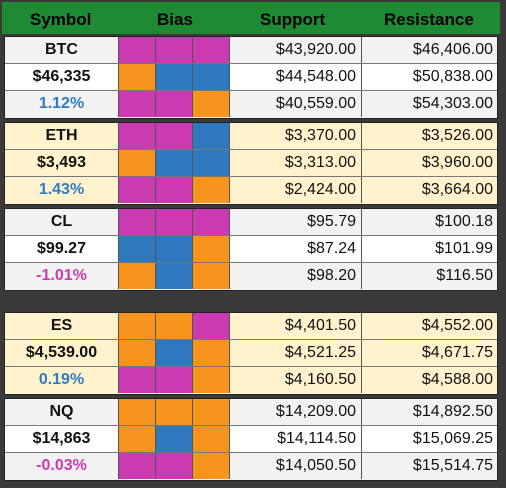 The image size is (506, 488). I want to click on table-row: NQ $14,209.00 $14,892.50, so click(251, 412).